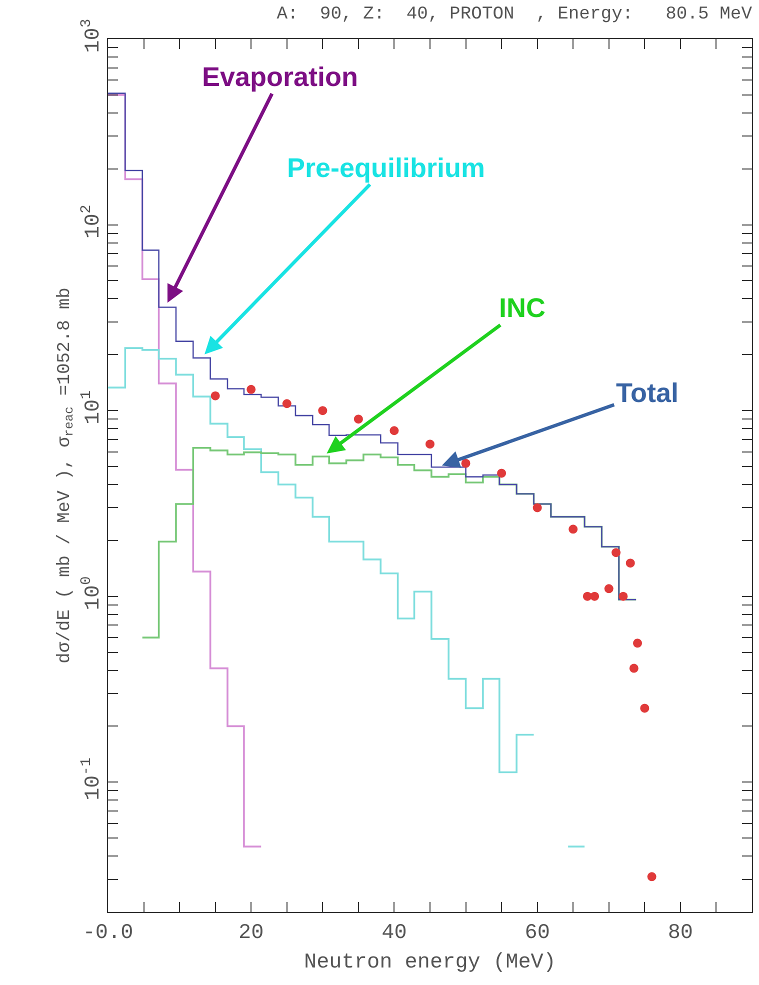 This screenshot has height=985, width=759. I want to click on x-tick-label: 80, so click(681, 934).